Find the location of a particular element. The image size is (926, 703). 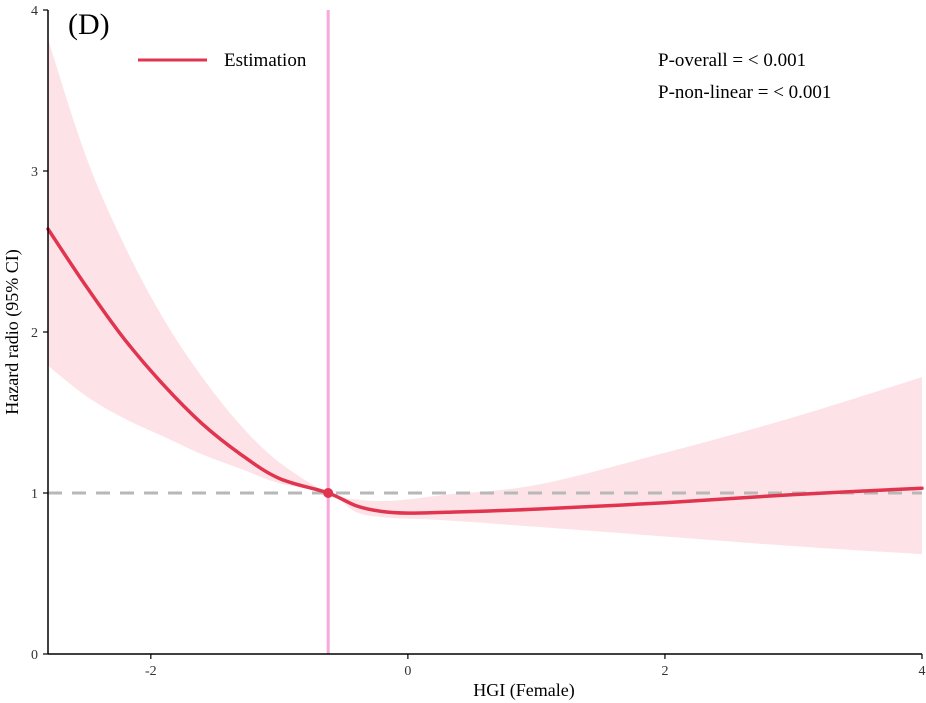

y-tick-label: 2 is located at coordinates (34, 333).